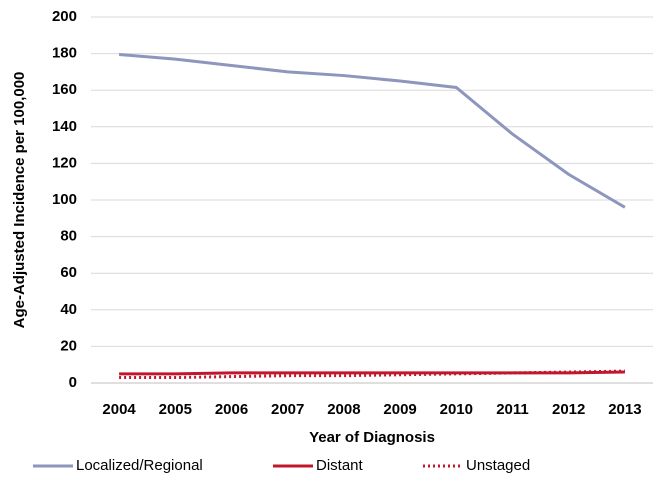 This screenshot has width=656, height=485. Describe the element at coordinates (119, 409) in the screenshot. I see `x-tick-label: 2004` at that location.